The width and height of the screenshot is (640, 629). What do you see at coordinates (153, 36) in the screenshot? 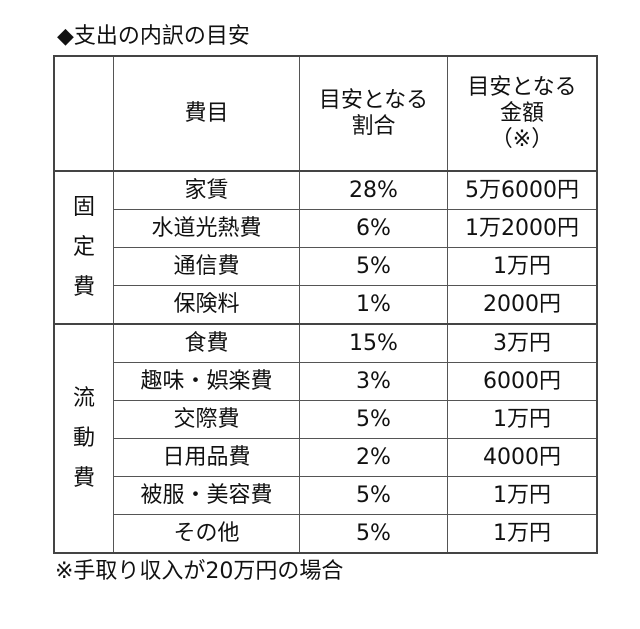
I see `page-title: ◆支出の内訳の目安` at bounding box center [153, 36].